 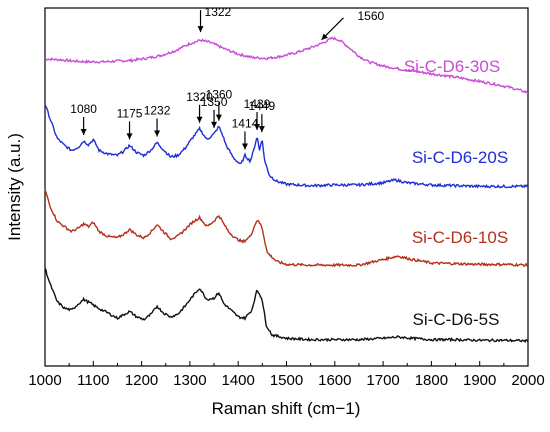 What do you see at coordinates (257, 104) in the screenshot?
I see `annotation-label: 1439` at bounding box center [257, 104].